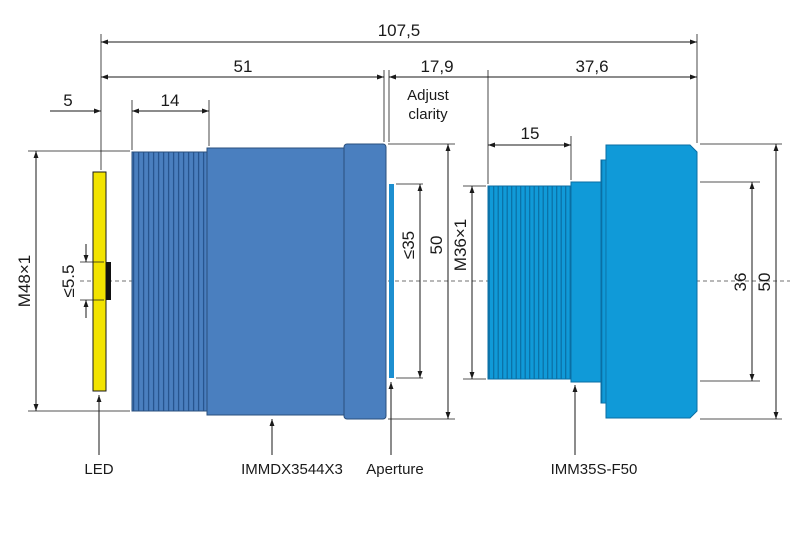  Describe the element at coordinates (395, 469) in the screenshot. I see `label-aperture: Aperture` at that location.